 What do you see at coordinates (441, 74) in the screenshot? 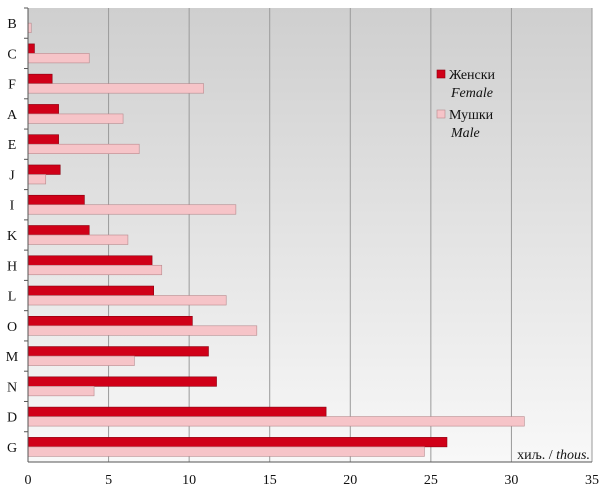
I see `legend-swatch-female` at bounding box center [441, 74].